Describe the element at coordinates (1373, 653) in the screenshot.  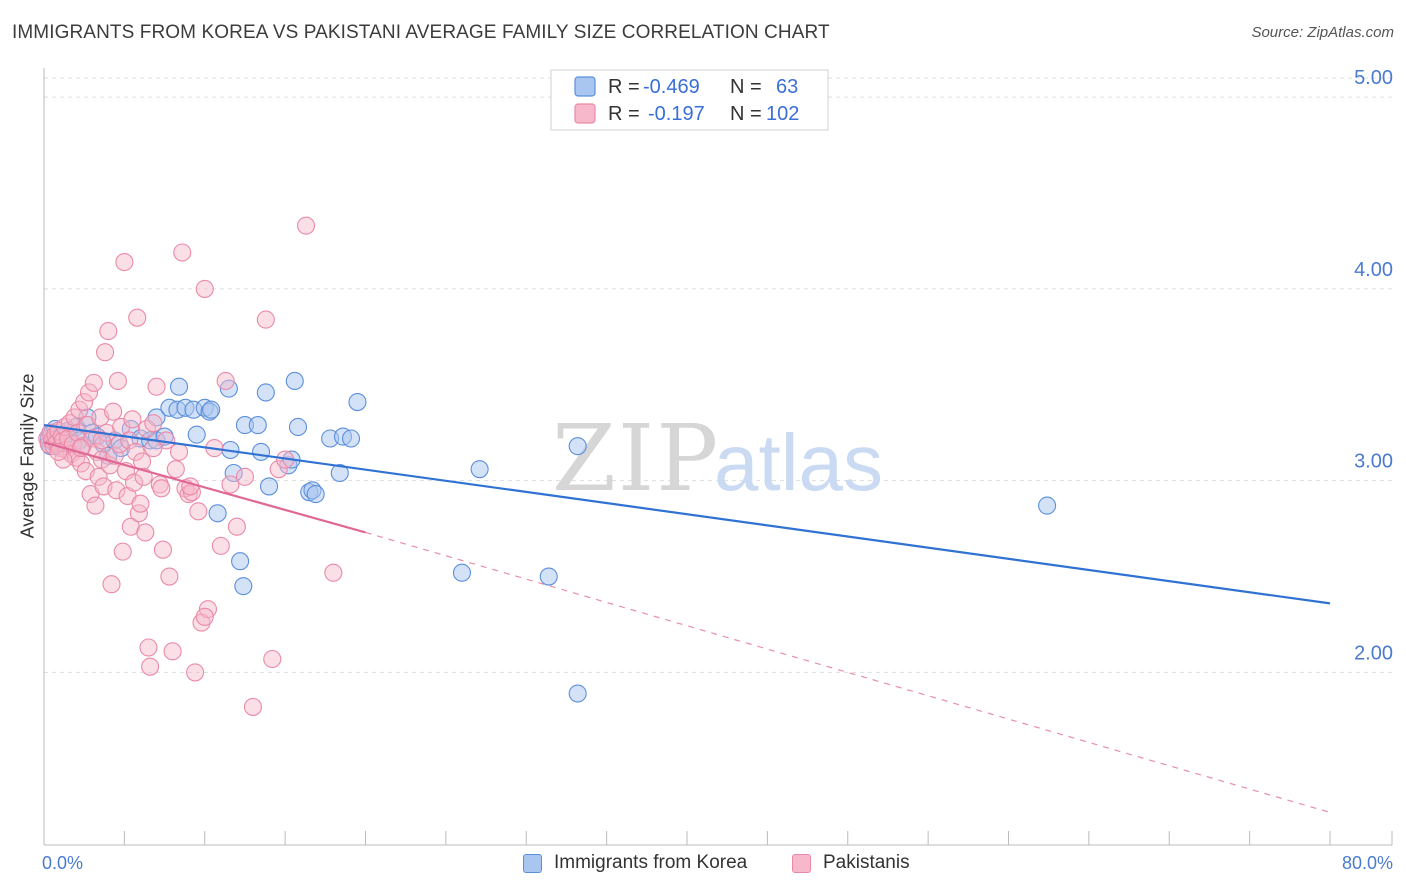
I see `y-tick-label: 2.00` at that location.